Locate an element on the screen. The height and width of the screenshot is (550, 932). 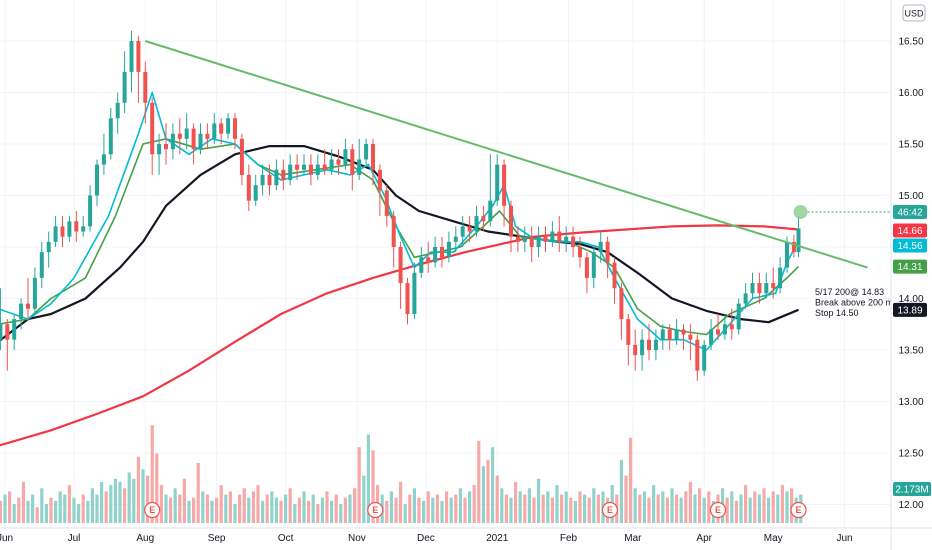
price-axis-panel is located at coordinates (911, 275).